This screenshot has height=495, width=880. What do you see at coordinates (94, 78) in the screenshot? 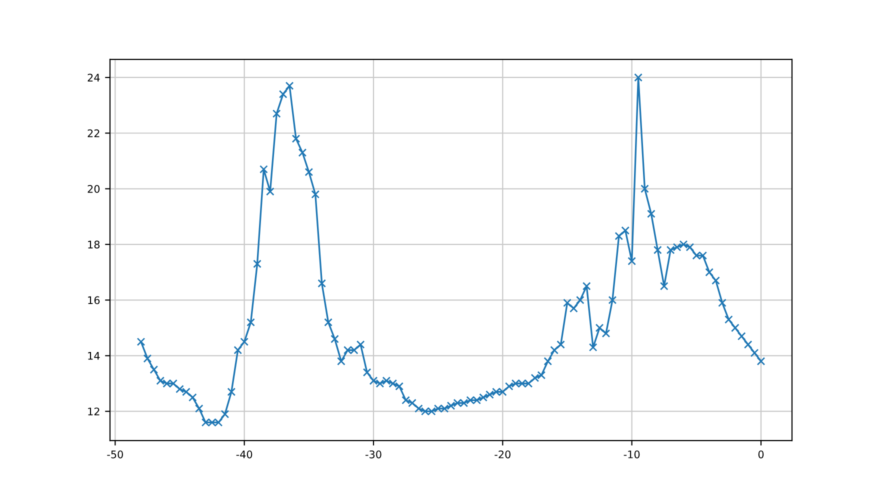
I see `y-tick-label: 24` at bounding box center [94, 78].